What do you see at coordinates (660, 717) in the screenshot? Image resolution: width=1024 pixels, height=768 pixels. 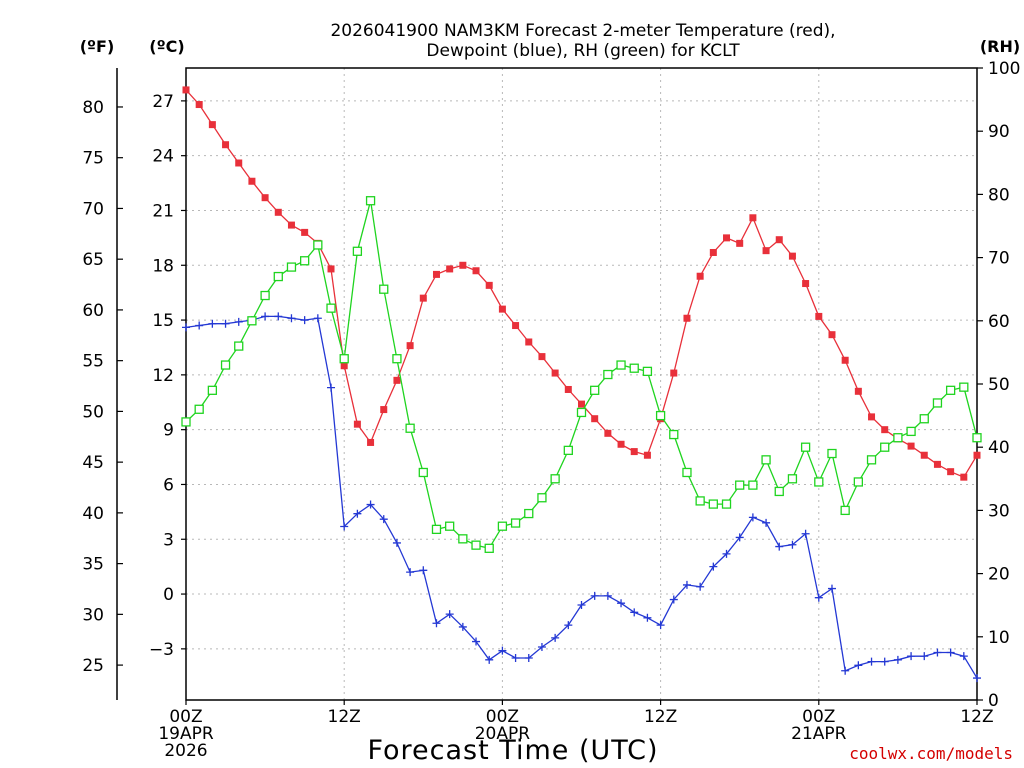 I see `x-tick-label: 12Z` at bounding box center [660, 717].